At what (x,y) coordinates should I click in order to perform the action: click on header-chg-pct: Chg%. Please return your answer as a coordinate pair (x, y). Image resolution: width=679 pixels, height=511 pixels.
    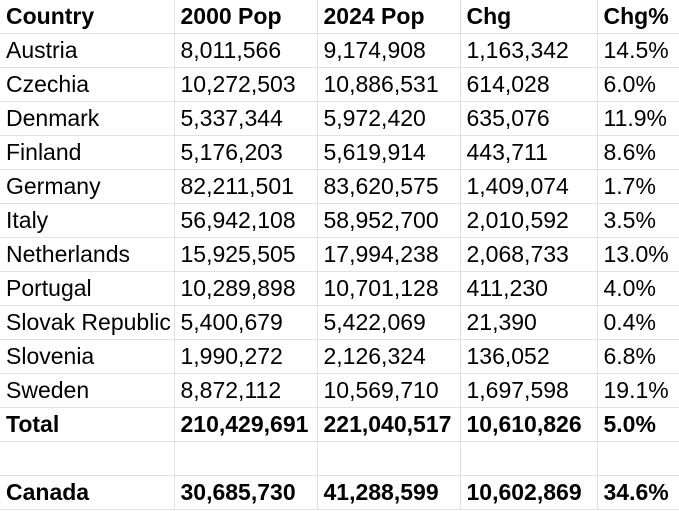
    Looking at the image, I should click on (638, 17).